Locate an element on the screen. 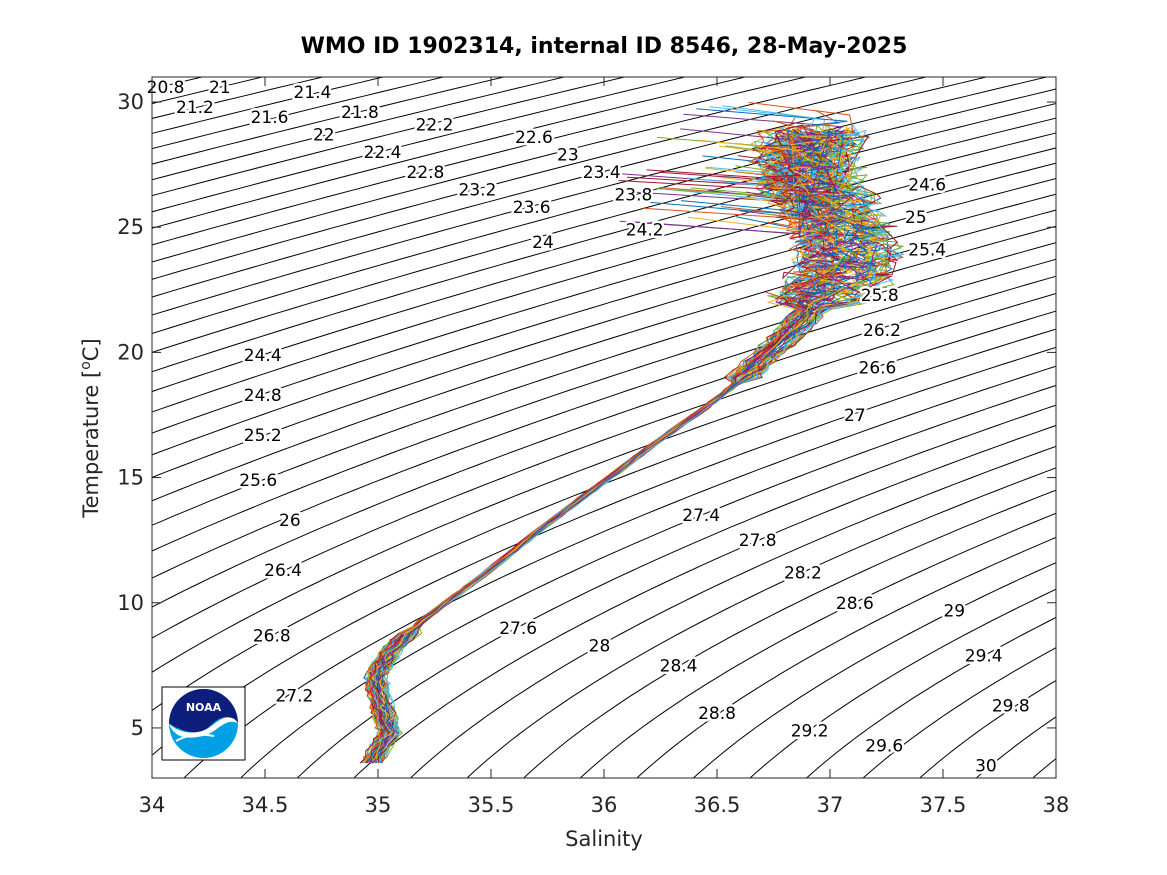 Image resolution: width=1167 pixels, height=875 pixels. isopycnal-label-halo: 24 is located at coordinates (543, 243).